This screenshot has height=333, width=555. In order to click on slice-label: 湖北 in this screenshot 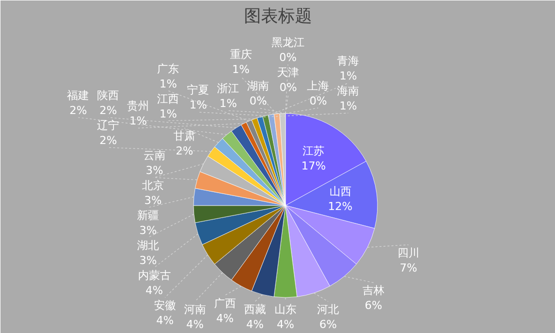, I will do `click(148, 245)`.